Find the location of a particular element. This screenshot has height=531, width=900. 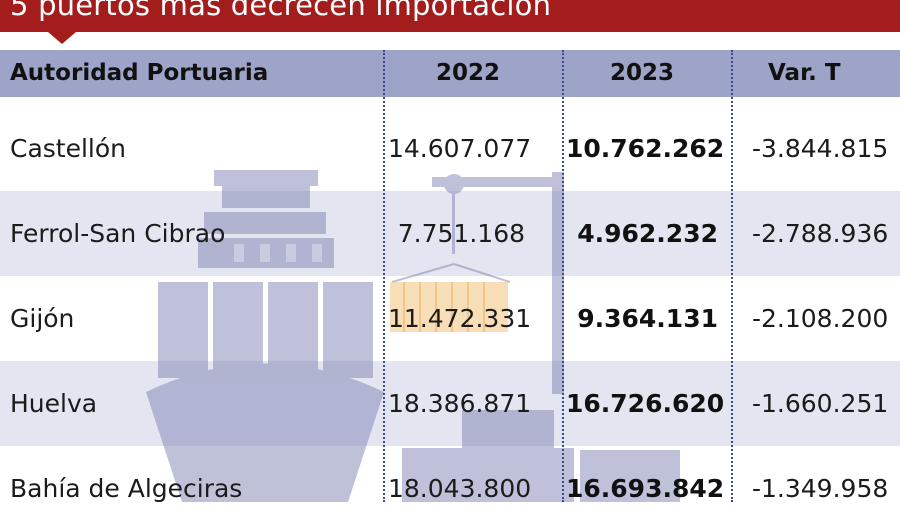

banner-notch is located at coordinates (62, 38).